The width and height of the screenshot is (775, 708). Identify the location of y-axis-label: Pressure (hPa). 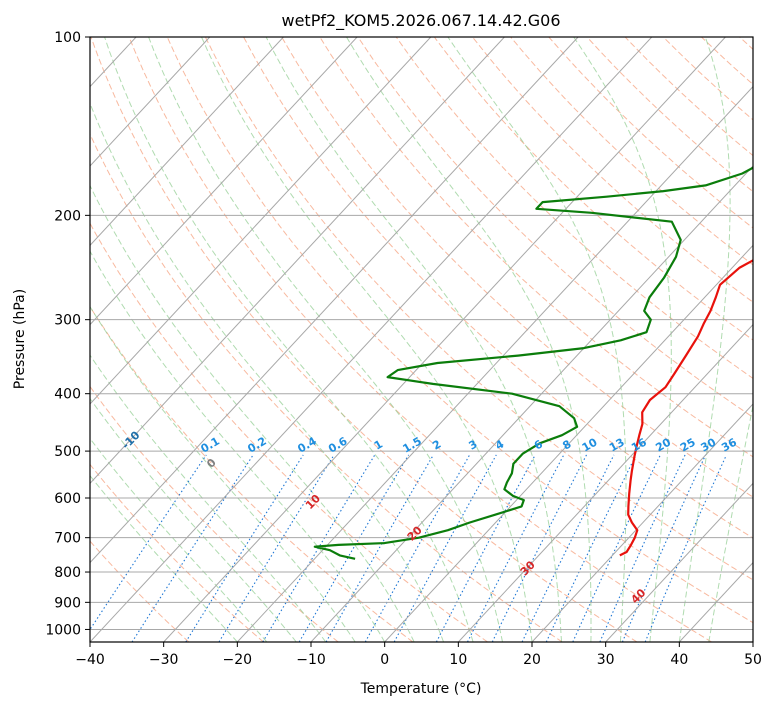
(20, 339).